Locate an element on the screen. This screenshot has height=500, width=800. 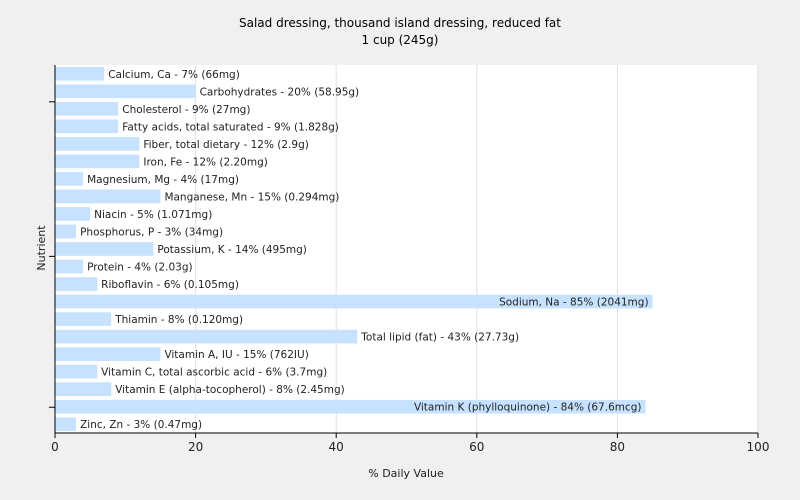
bar-label: Carbohydrates - 20% (58.95g) is located at coordinates (280, 92).